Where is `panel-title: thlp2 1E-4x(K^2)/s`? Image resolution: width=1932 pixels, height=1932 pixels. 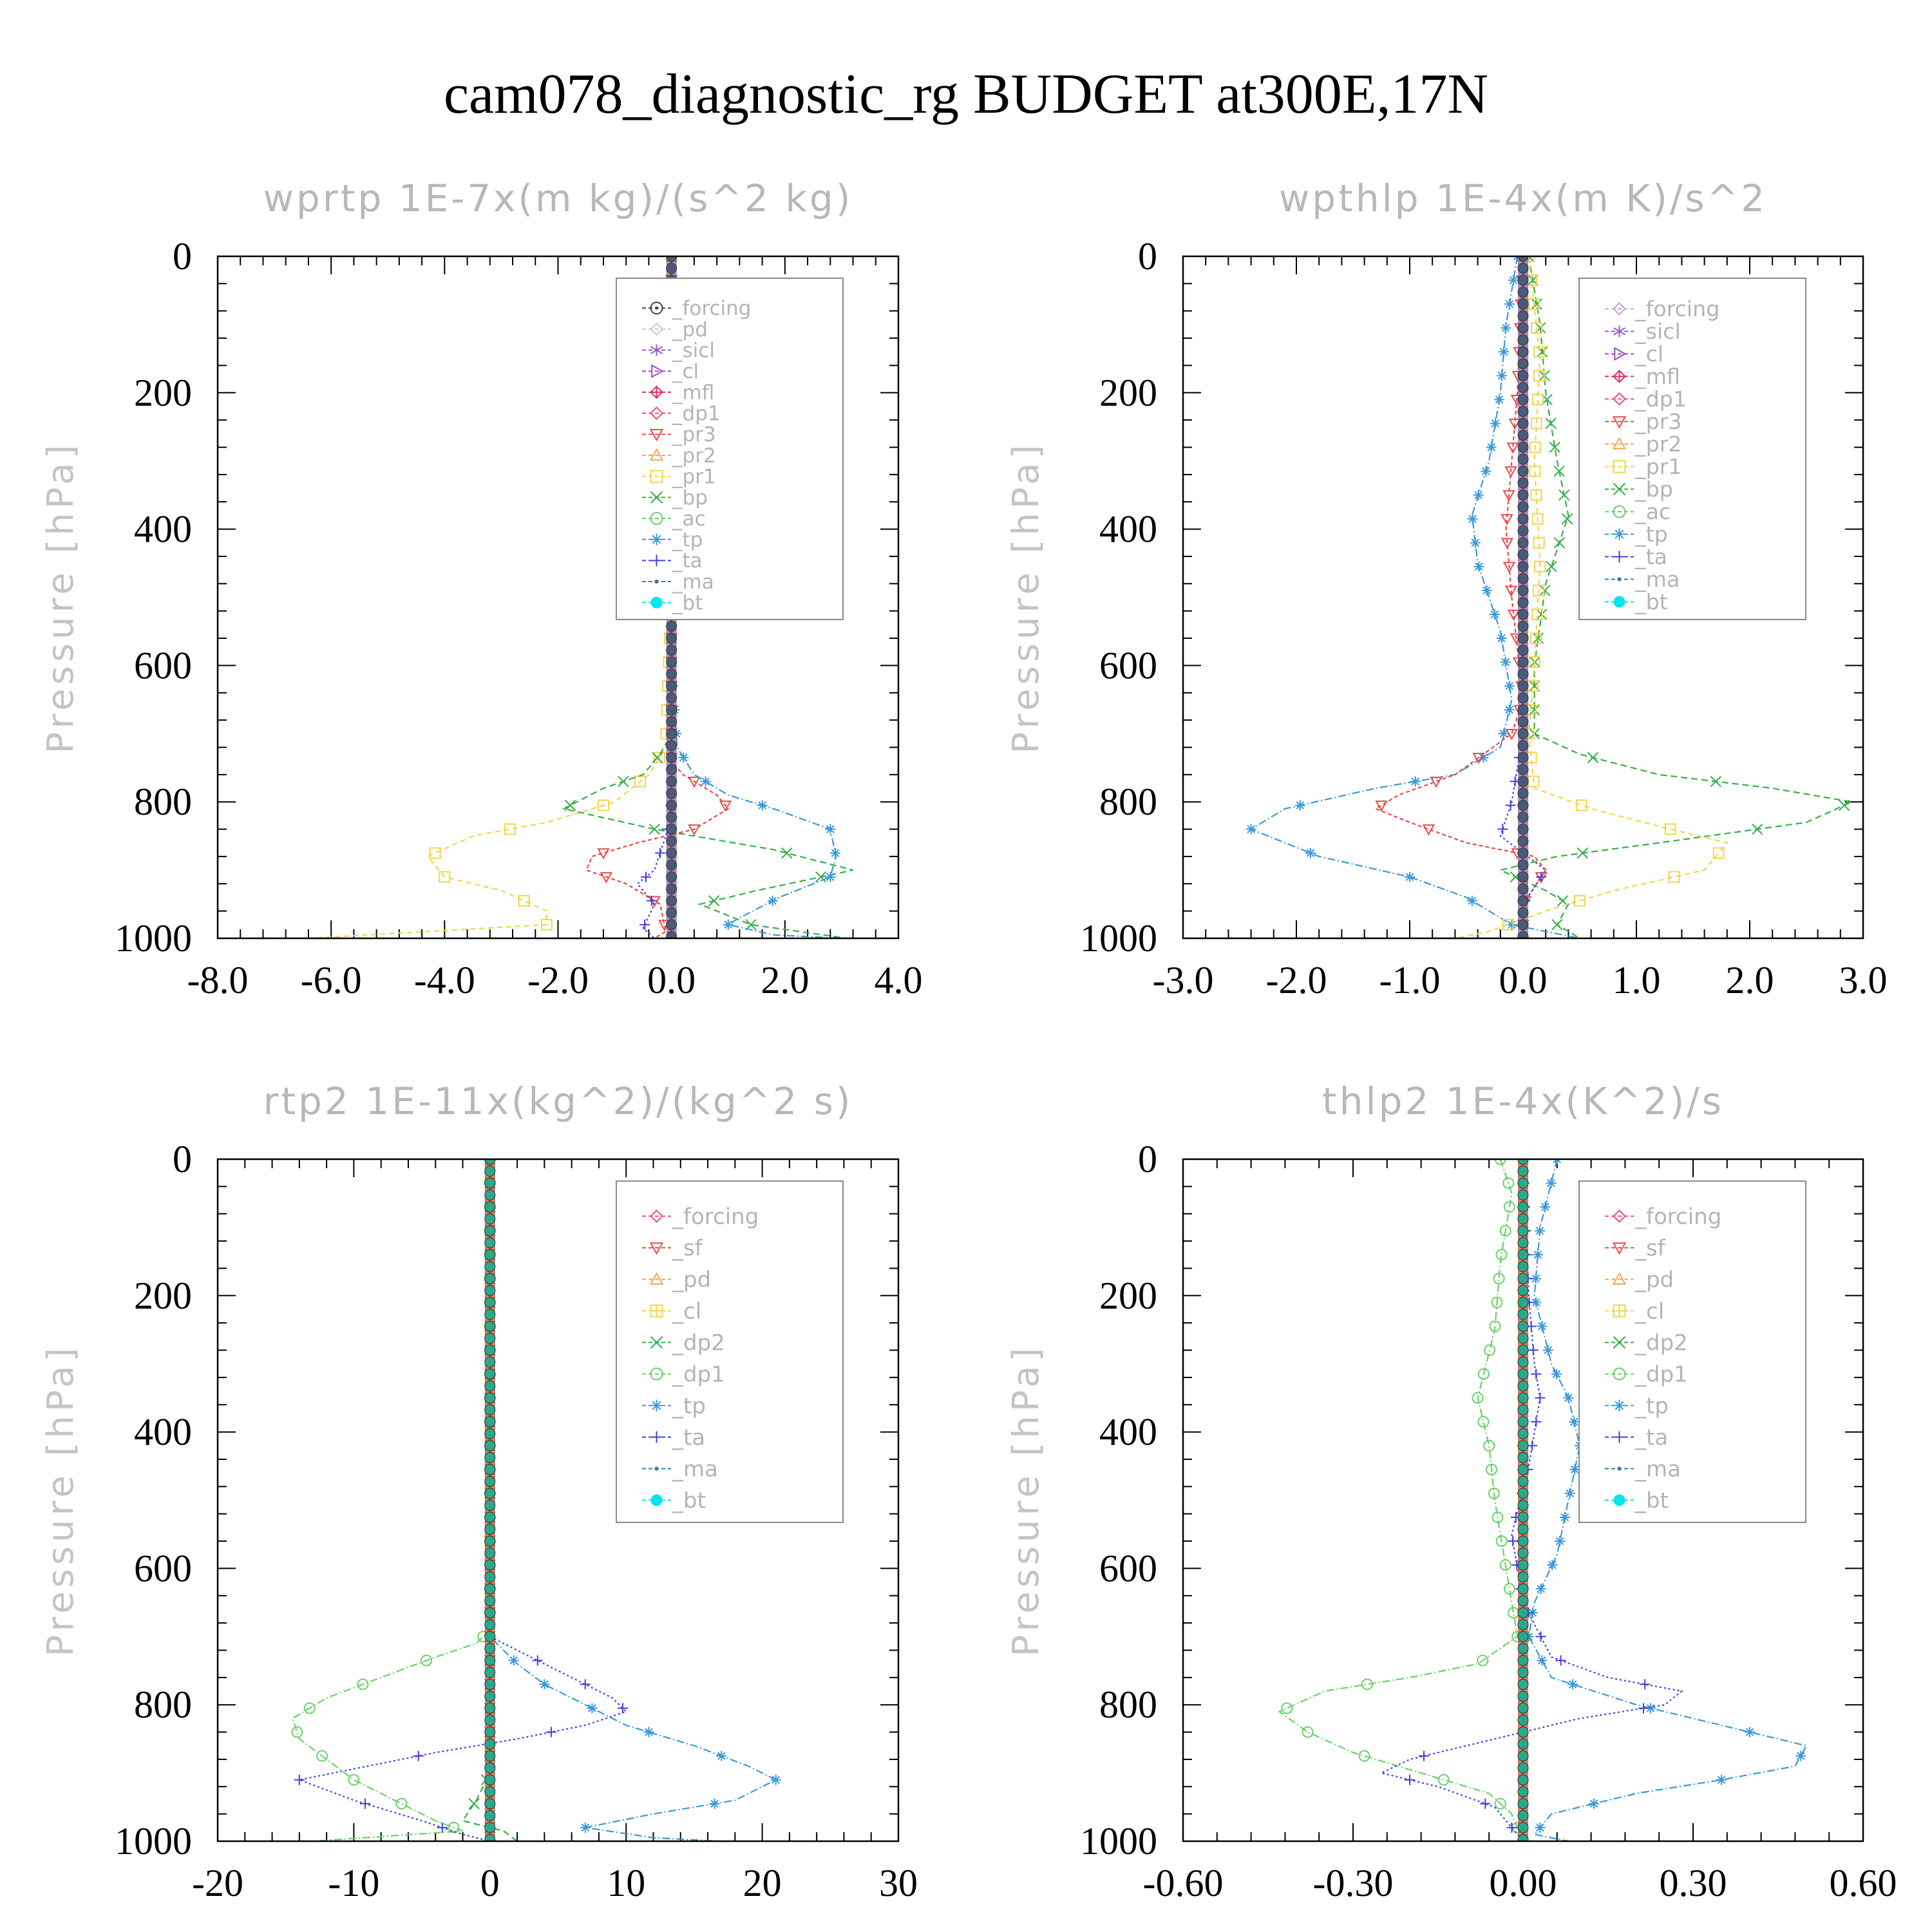 panel-title: thlp2 1E-4x(K^2)/s is located at coordinates (1523, 1101).